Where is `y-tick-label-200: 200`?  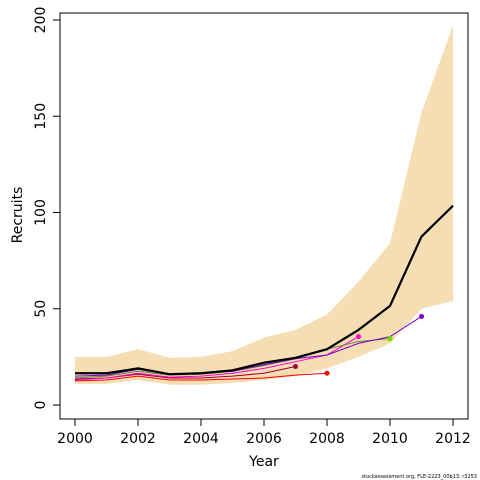 y-tick-label-200: 200 is located at coordinates (41, 20).